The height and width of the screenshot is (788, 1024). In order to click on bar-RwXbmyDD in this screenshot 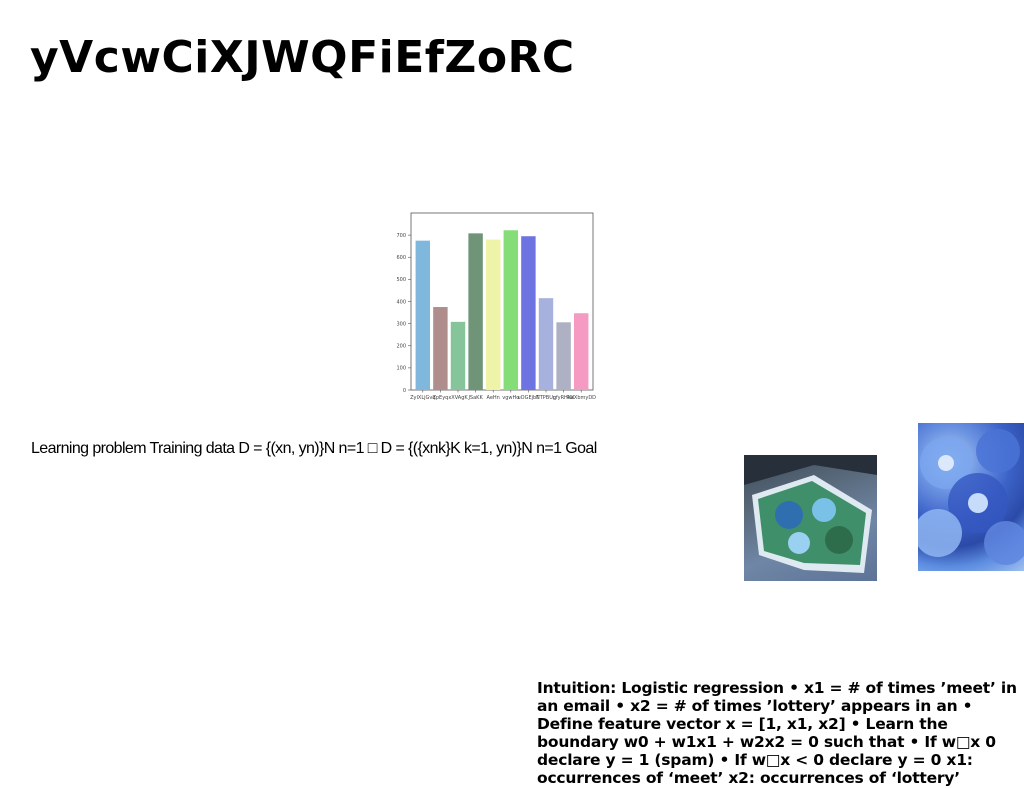, I will do `click(581, 351)`.